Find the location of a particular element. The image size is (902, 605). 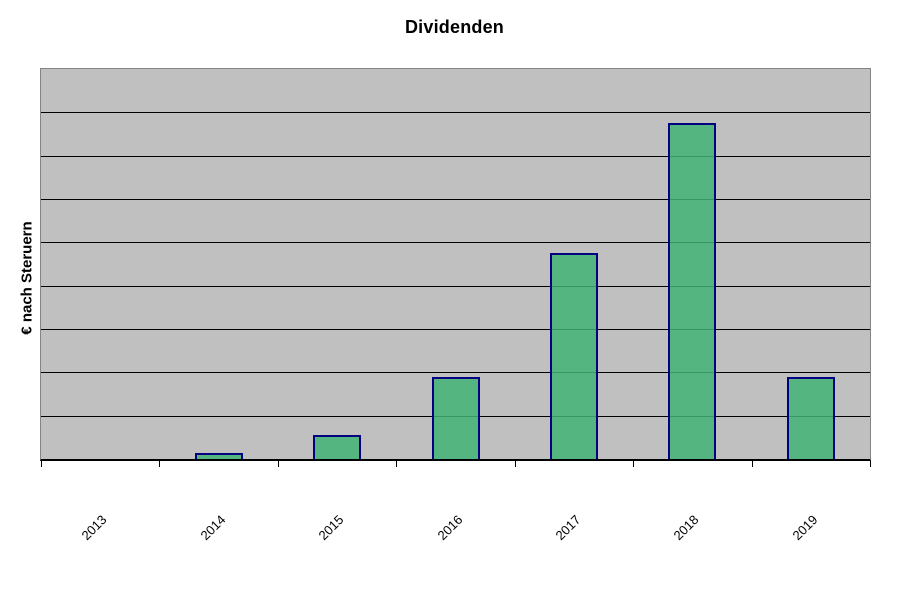

x-axis-label-2014: 2014 is located at coordinates (213, 528).